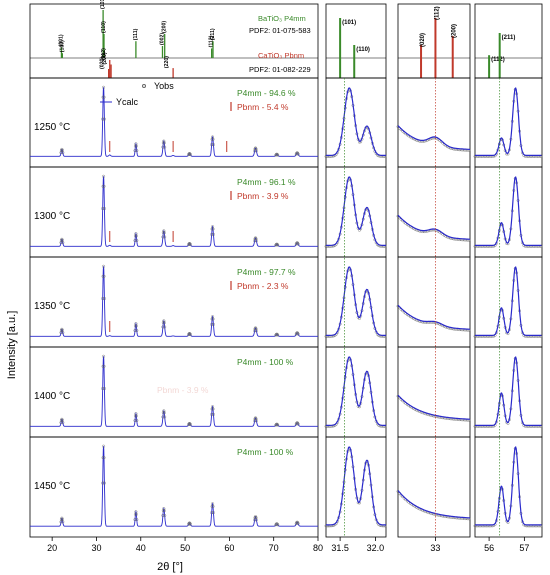 This screenshot has width=550, height=575. What do you see at coordinates (229, 548) in the screenshot?
I see `x-tick-label: 60` at bounding box center [229, 548].